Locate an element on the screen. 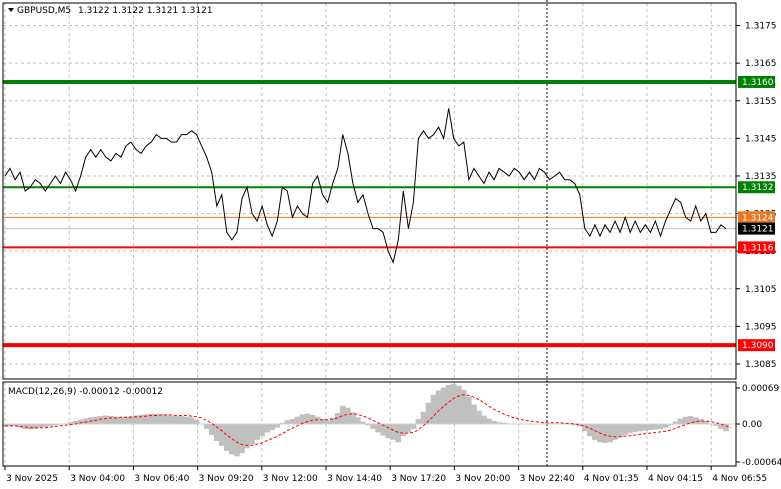 The image size is (781, 489). y-tick-label: 1.3105 is located at coordinates (761, 290).